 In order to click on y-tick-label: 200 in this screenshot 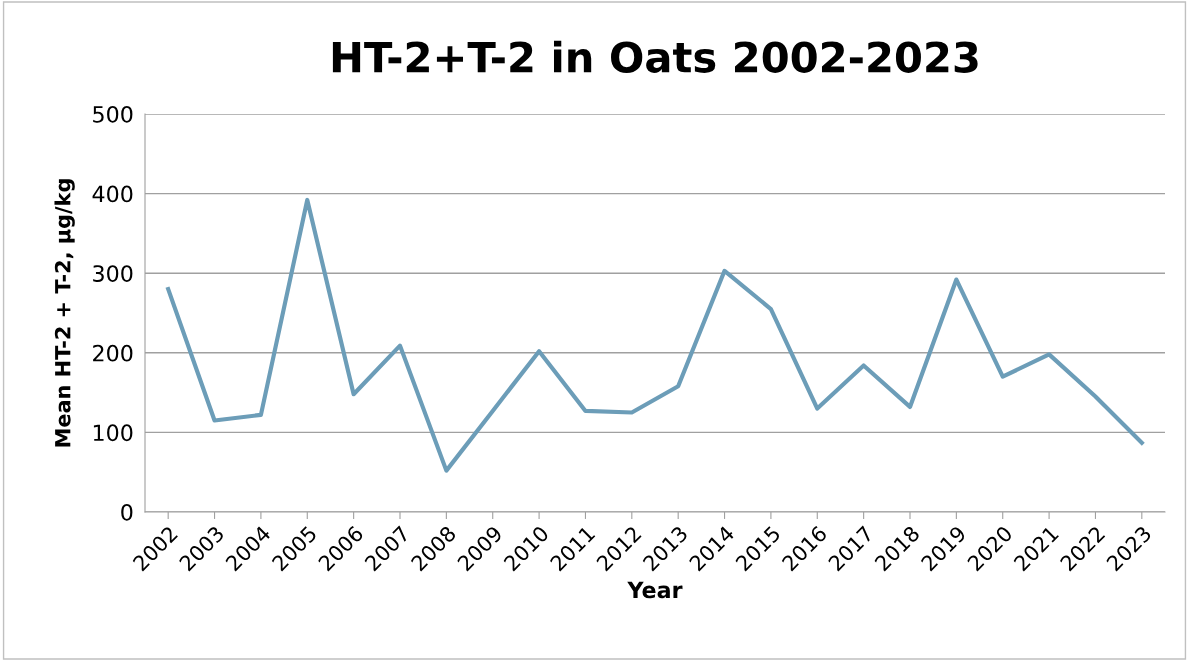, I will do `click(113, 353)`.